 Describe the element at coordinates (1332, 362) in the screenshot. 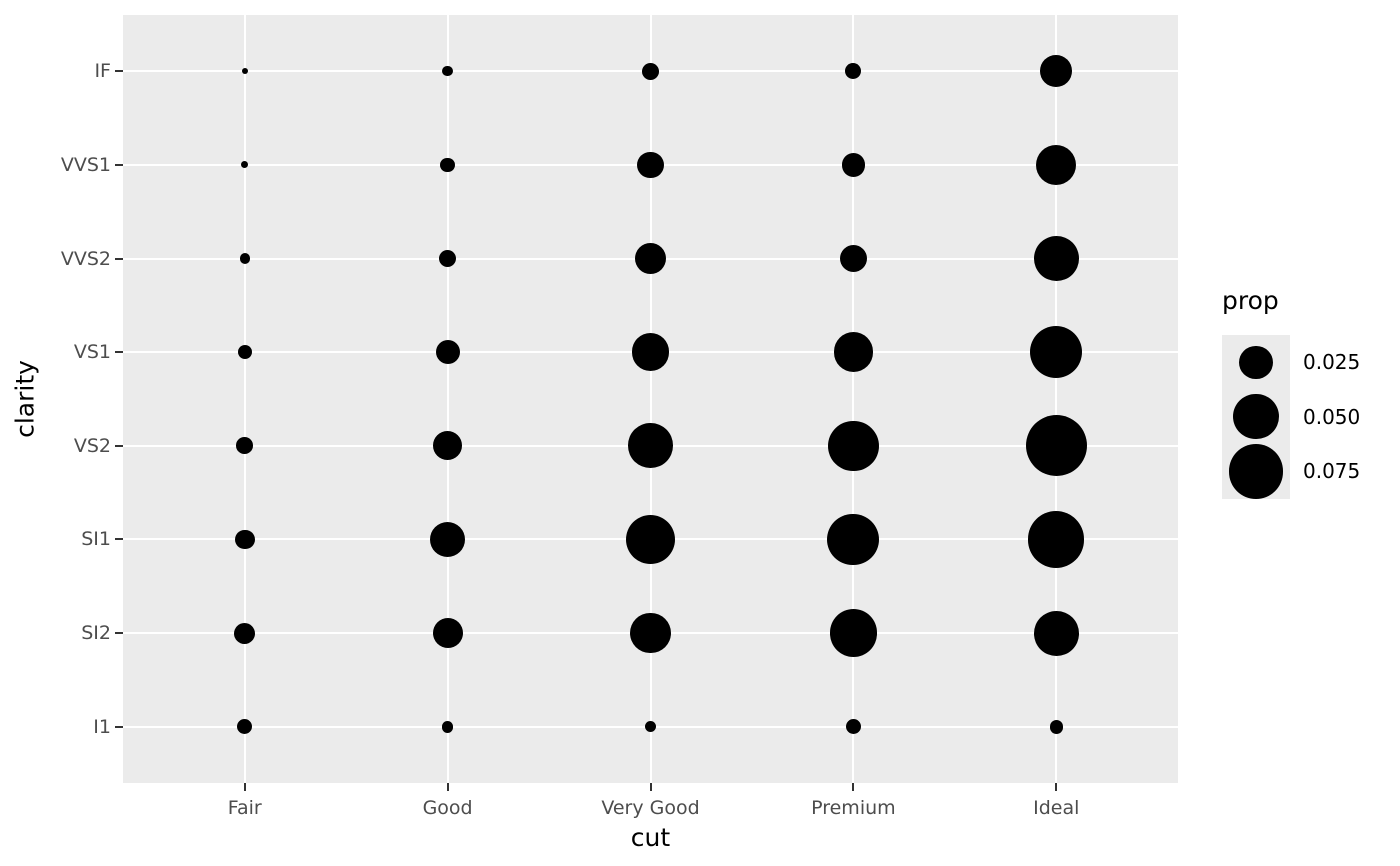

I see `legend-label: 0.025` at that location.